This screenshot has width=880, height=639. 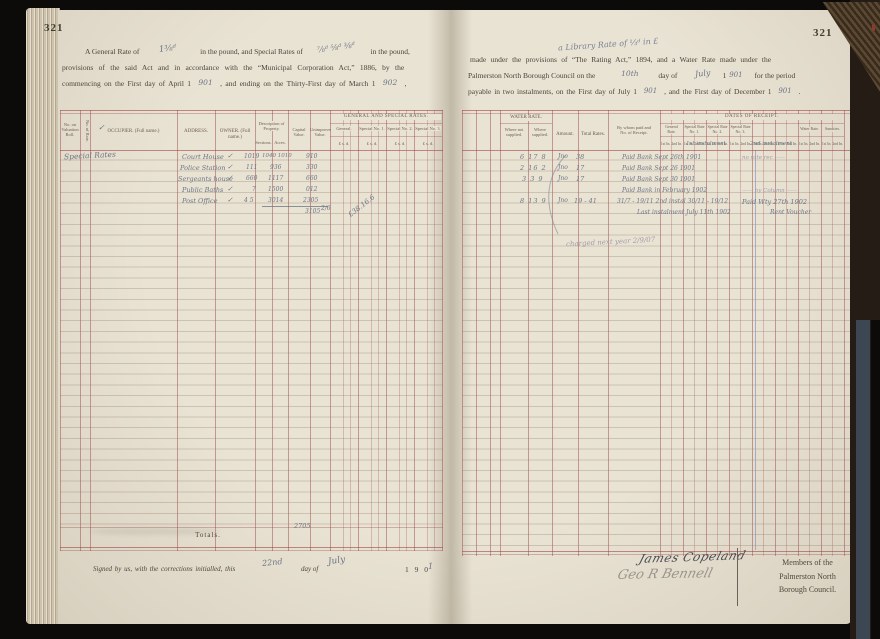 What do you see at coordinates (312, 189) in the screenshot?
I see `entry-unimproved: 012` at bounding box center [312, 189].